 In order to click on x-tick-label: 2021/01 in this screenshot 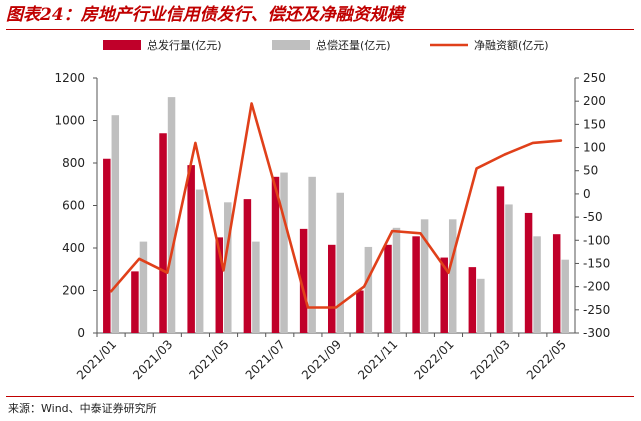, I will do `click(96, 359)`.